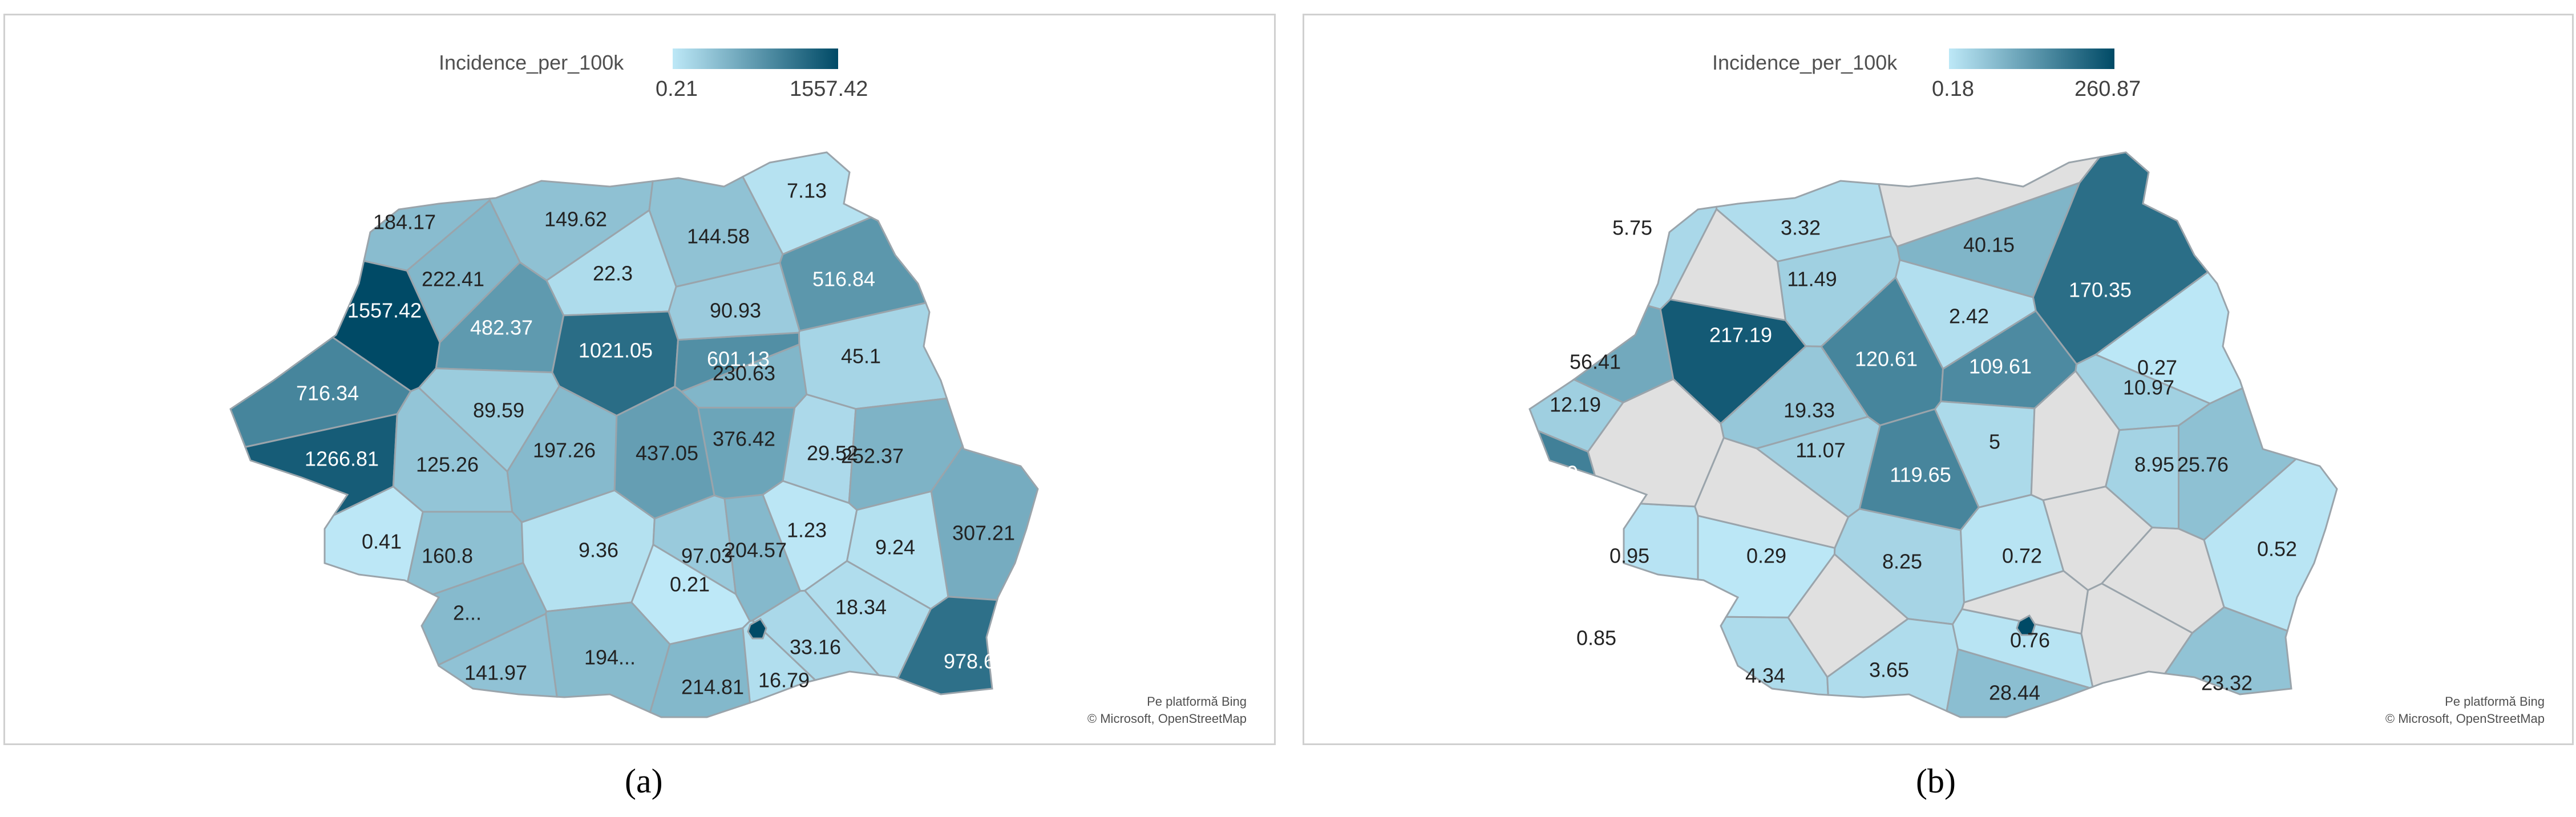  What do you see at coordinates (1595, 362) in the screenshot?
I see `region-value-label: 56.41` at bounding box center [1595, 362].